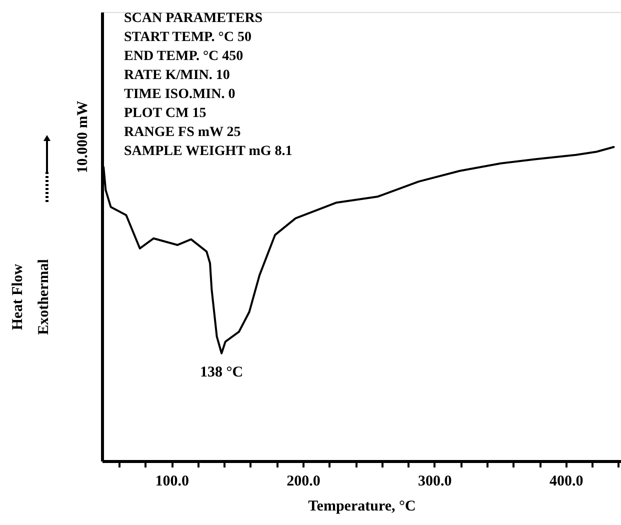 This screenshot has width=621, height=525. What do you see at coordinates (566, 482) in the screenshot?
I see `x-tick-label: 400.0` at bounding box center [566, 482].